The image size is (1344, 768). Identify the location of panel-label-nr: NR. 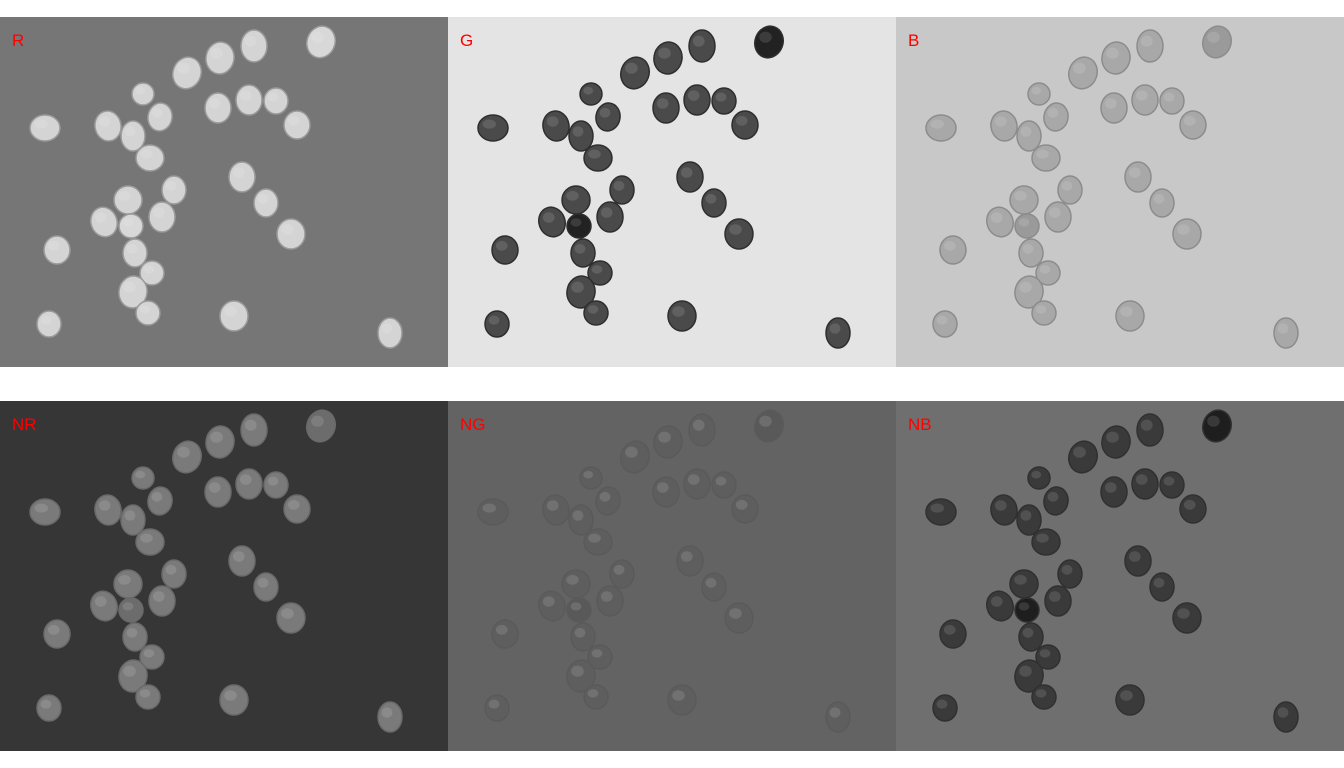
(24, 424).